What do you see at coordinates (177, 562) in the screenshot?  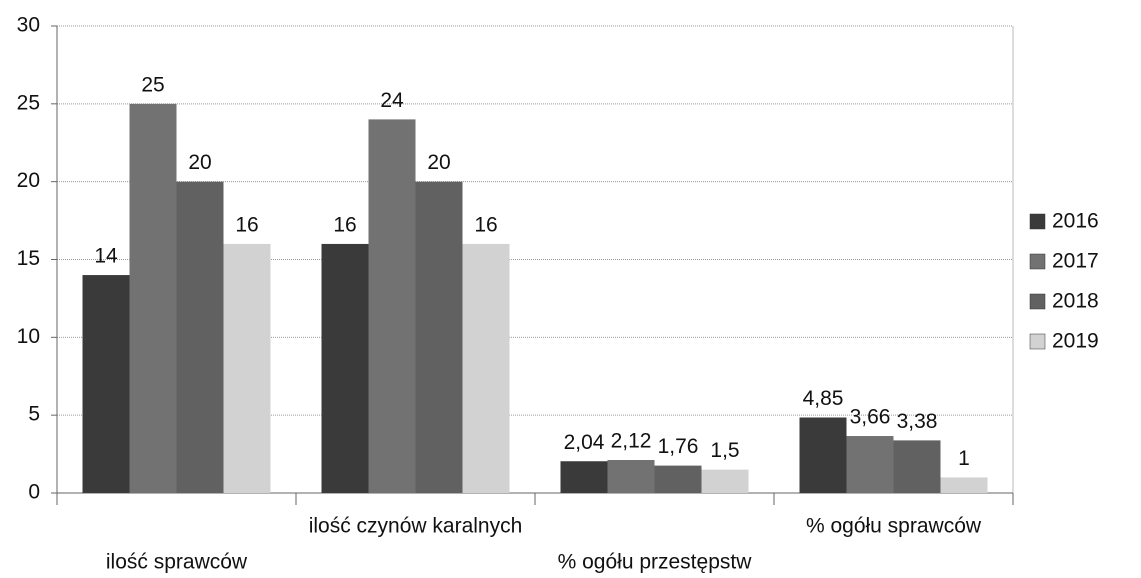 I see `x-tick-label: ilość sprawców` at bounding box center [177, 562].